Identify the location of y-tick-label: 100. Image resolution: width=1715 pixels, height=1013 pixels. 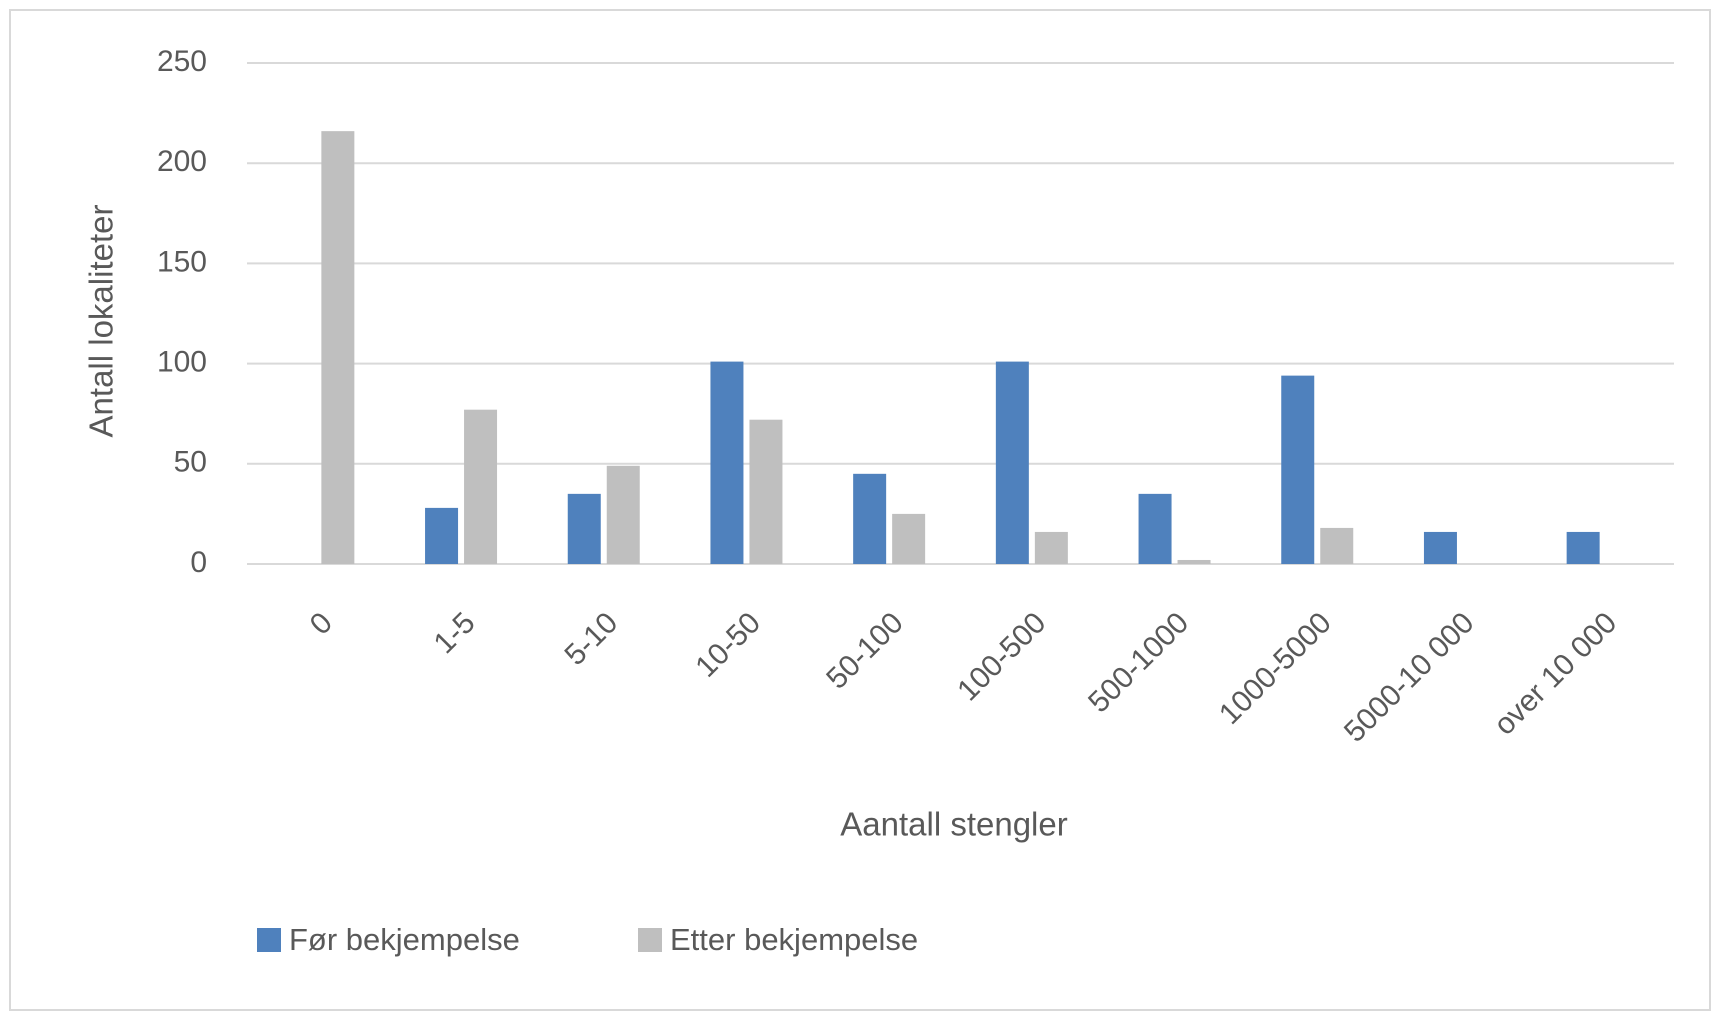
(182, 362).